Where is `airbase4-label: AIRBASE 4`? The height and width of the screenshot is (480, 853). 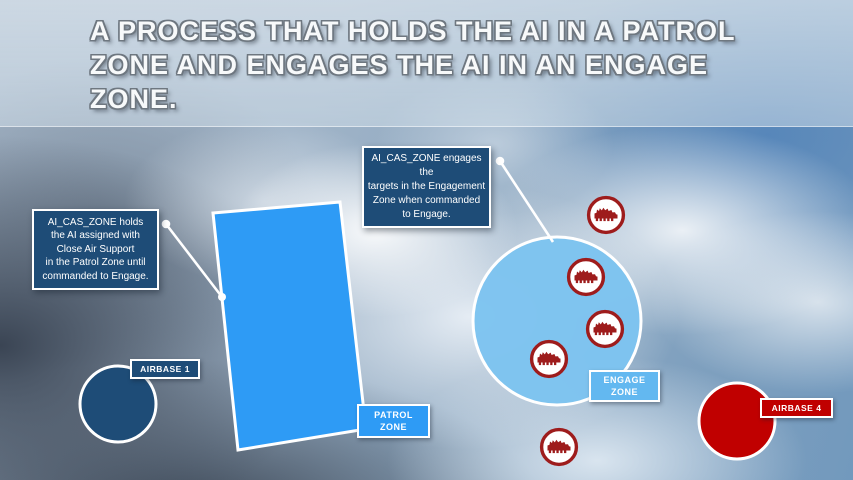 airbase4-label: AIRBASE 4 is located at coordinates (796, 408).